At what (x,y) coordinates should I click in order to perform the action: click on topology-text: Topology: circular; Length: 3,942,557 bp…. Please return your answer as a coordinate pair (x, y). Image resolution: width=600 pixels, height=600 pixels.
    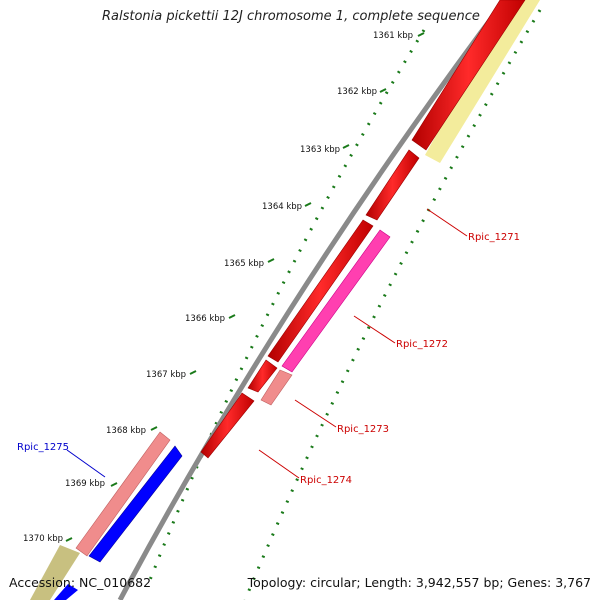
    Looking at the image, I should click on (419, 582).